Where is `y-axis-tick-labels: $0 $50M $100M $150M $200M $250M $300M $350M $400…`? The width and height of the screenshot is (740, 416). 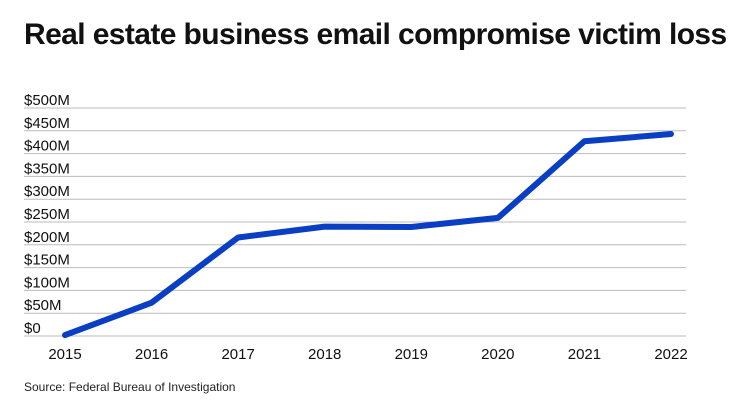
y-axis-tick-labels: $0 $50M $100M $150M $200M $250M $300M $350M $400… is located at coordinates (47, 214).